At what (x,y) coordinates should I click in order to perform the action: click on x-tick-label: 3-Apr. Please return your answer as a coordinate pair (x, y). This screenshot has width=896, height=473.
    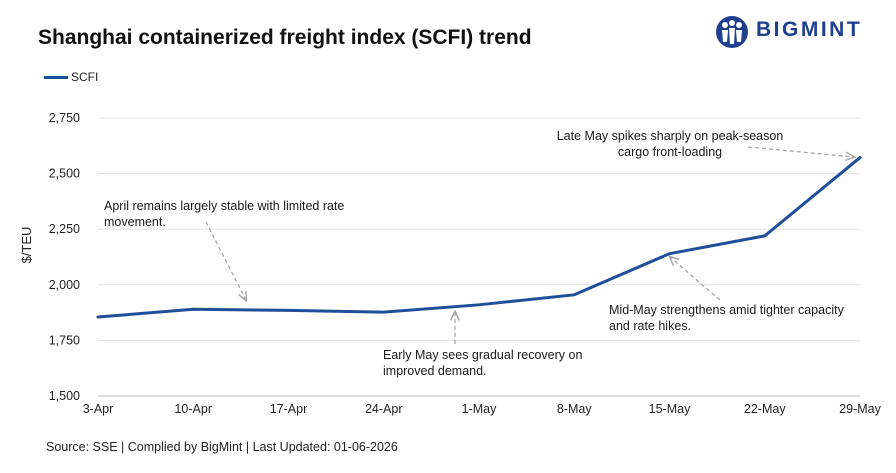
    Looking at the image, I should click on (98, 409).